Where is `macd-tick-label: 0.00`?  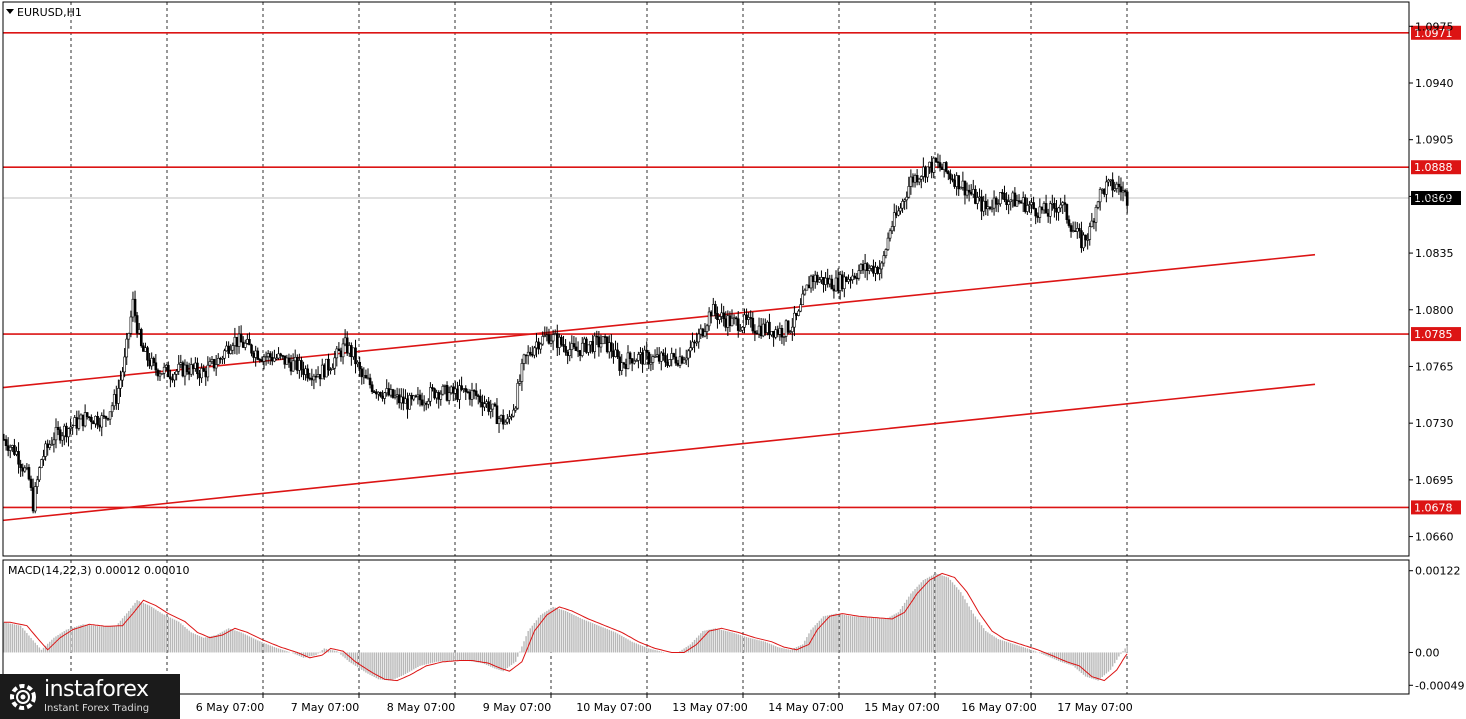 macd-tick-label: 0.00 is located at coordinates (1427, 652).